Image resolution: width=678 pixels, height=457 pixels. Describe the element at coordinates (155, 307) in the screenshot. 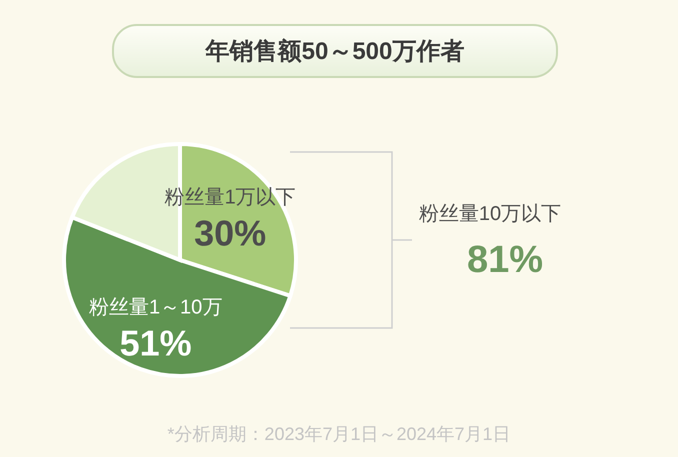

I see `slice-label: 粉丝量1～10万` at that location.